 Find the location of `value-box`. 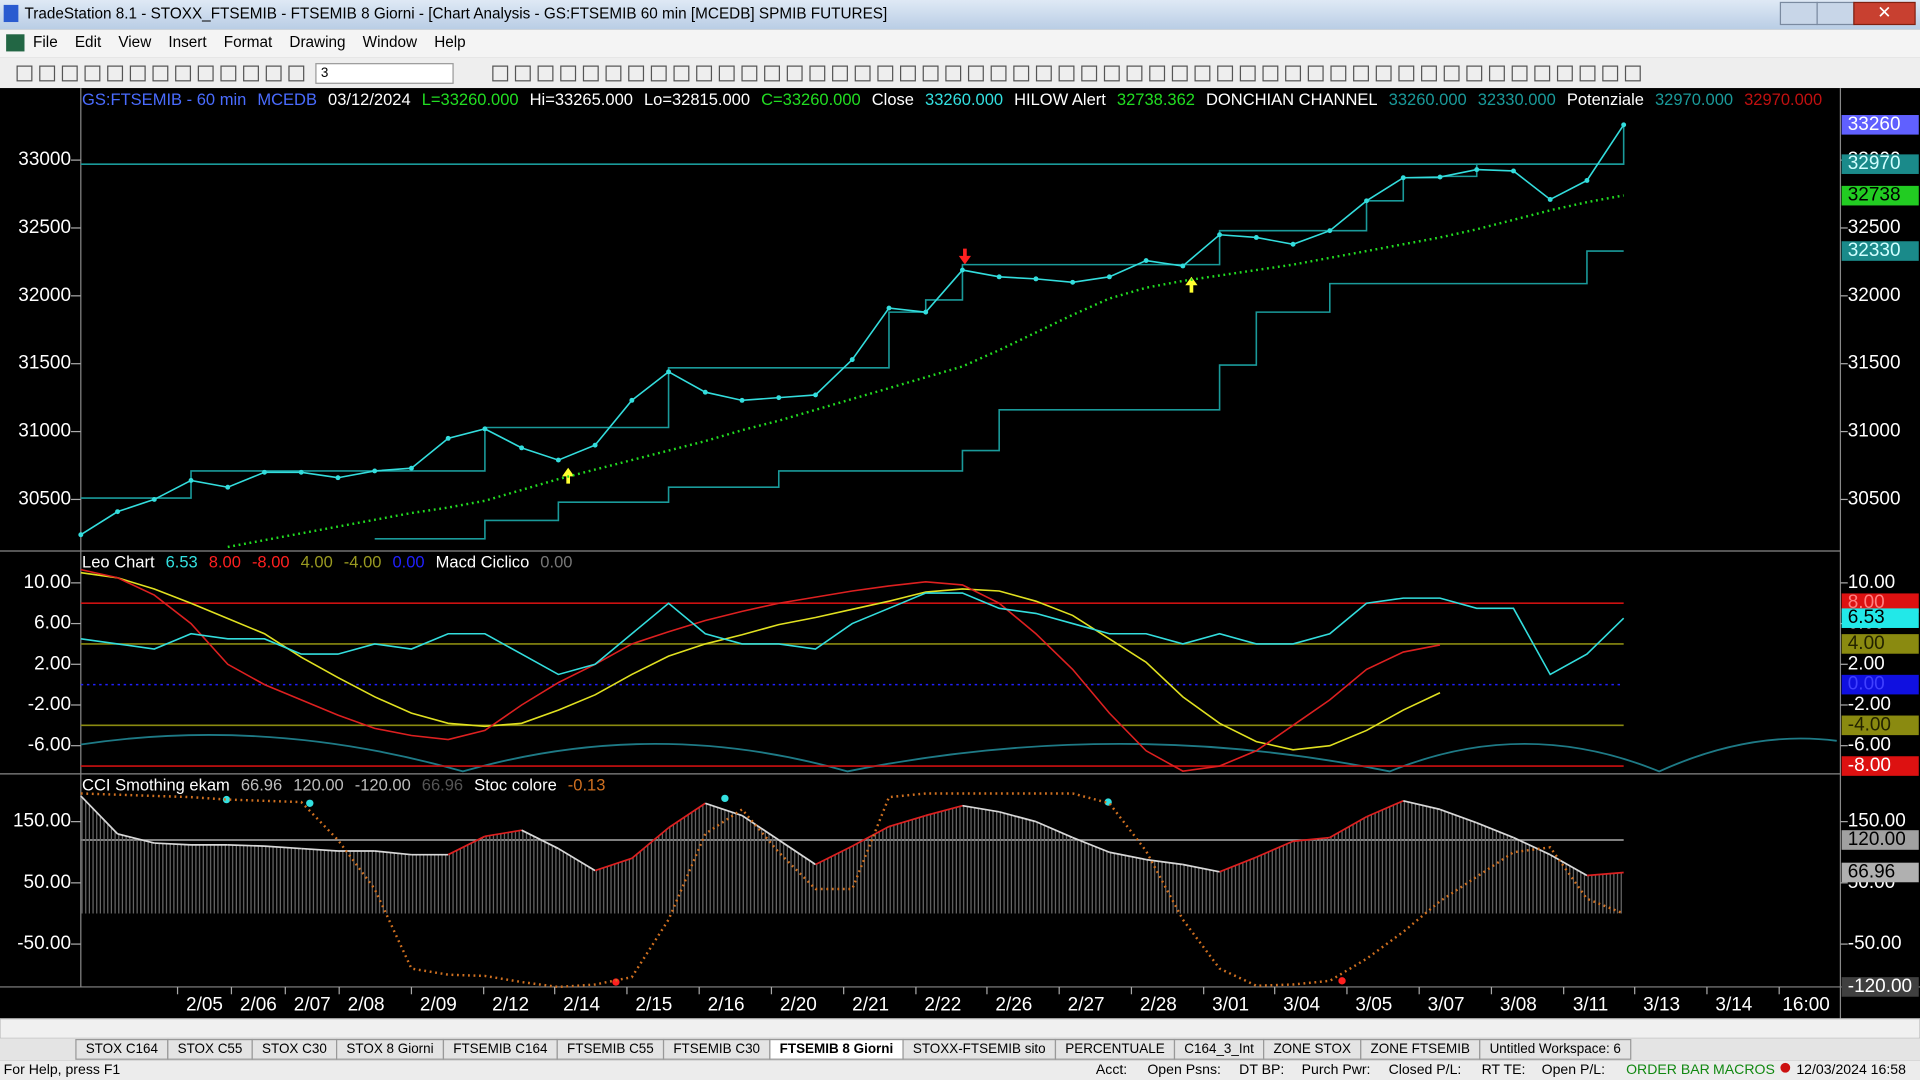

value-box is located at coordinates (1880, 987).